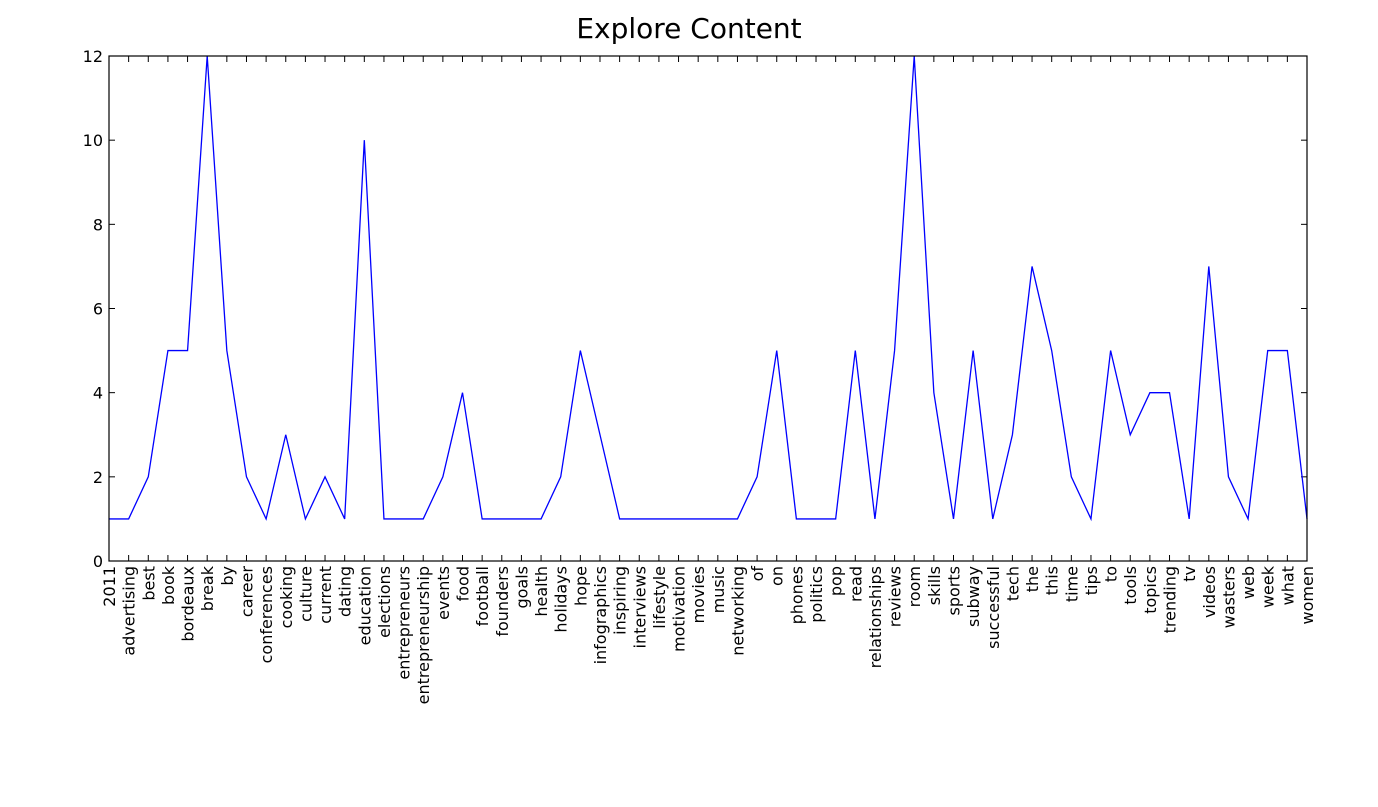 This screenshot has height=807, width=1378. What do you see at coordinates (207, 588) in the screenshot?
I see `x-tick-label: break` at bounding box center [207, 588].